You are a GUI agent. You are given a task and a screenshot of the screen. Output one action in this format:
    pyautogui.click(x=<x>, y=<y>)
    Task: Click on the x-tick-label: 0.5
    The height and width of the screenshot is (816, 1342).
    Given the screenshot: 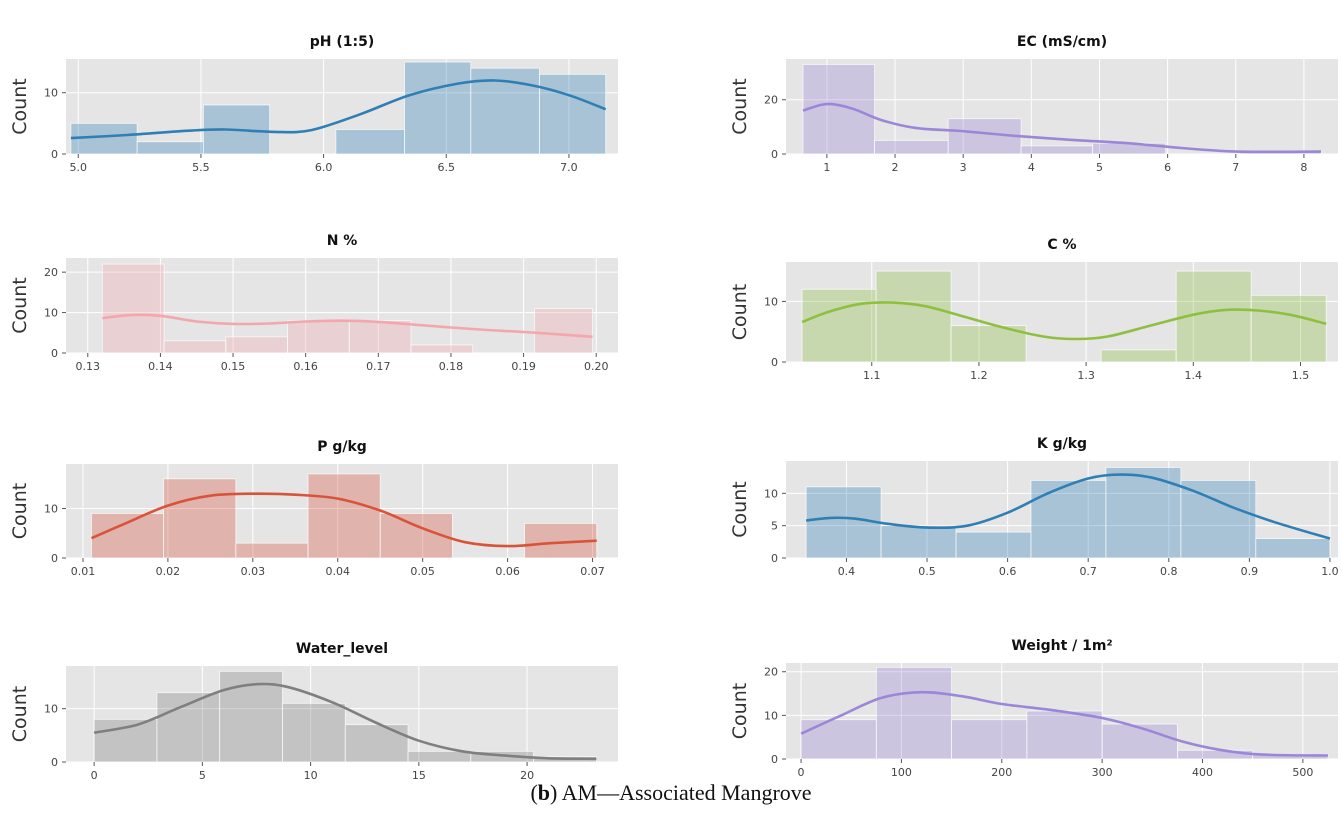 What is the action you would take?
    pyautogui.click(x=927, y=571)
    